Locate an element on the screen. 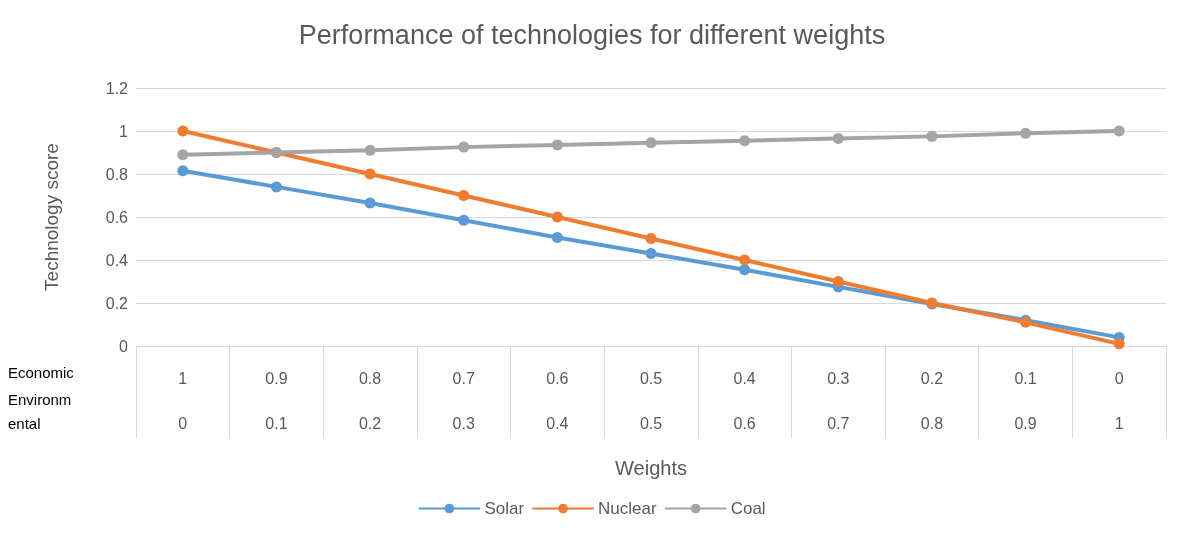  y-axis-title: Technology score is located at coordinates (51, 217).